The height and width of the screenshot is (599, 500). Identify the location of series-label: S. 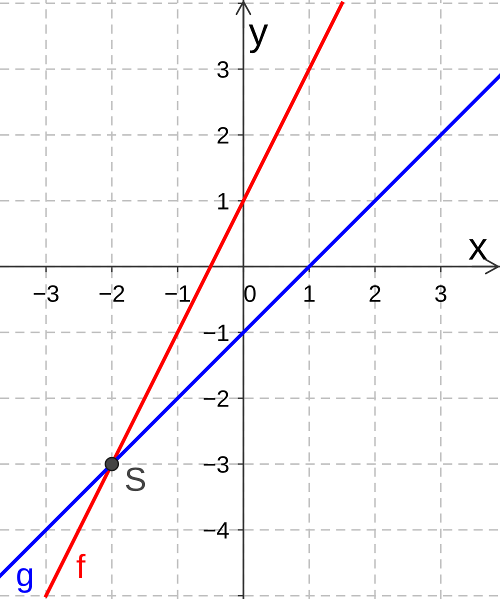
(136, 479).